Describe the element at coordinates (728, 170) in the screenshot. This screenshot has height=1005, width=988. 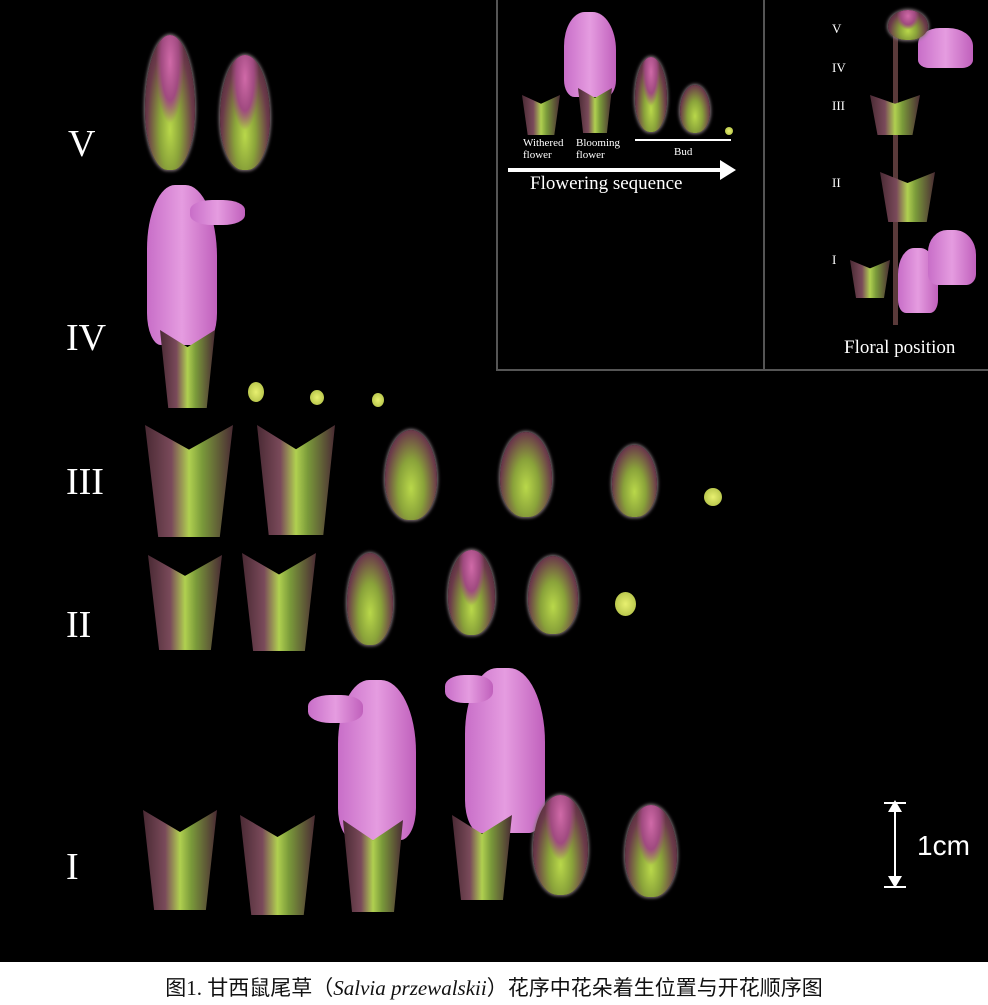
I see `arrow-right-icon` at that location.